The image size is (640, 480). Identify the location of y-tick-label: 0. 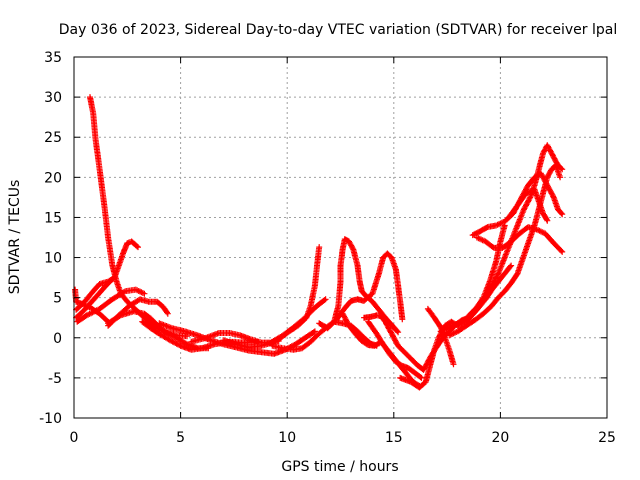
(57, 339).